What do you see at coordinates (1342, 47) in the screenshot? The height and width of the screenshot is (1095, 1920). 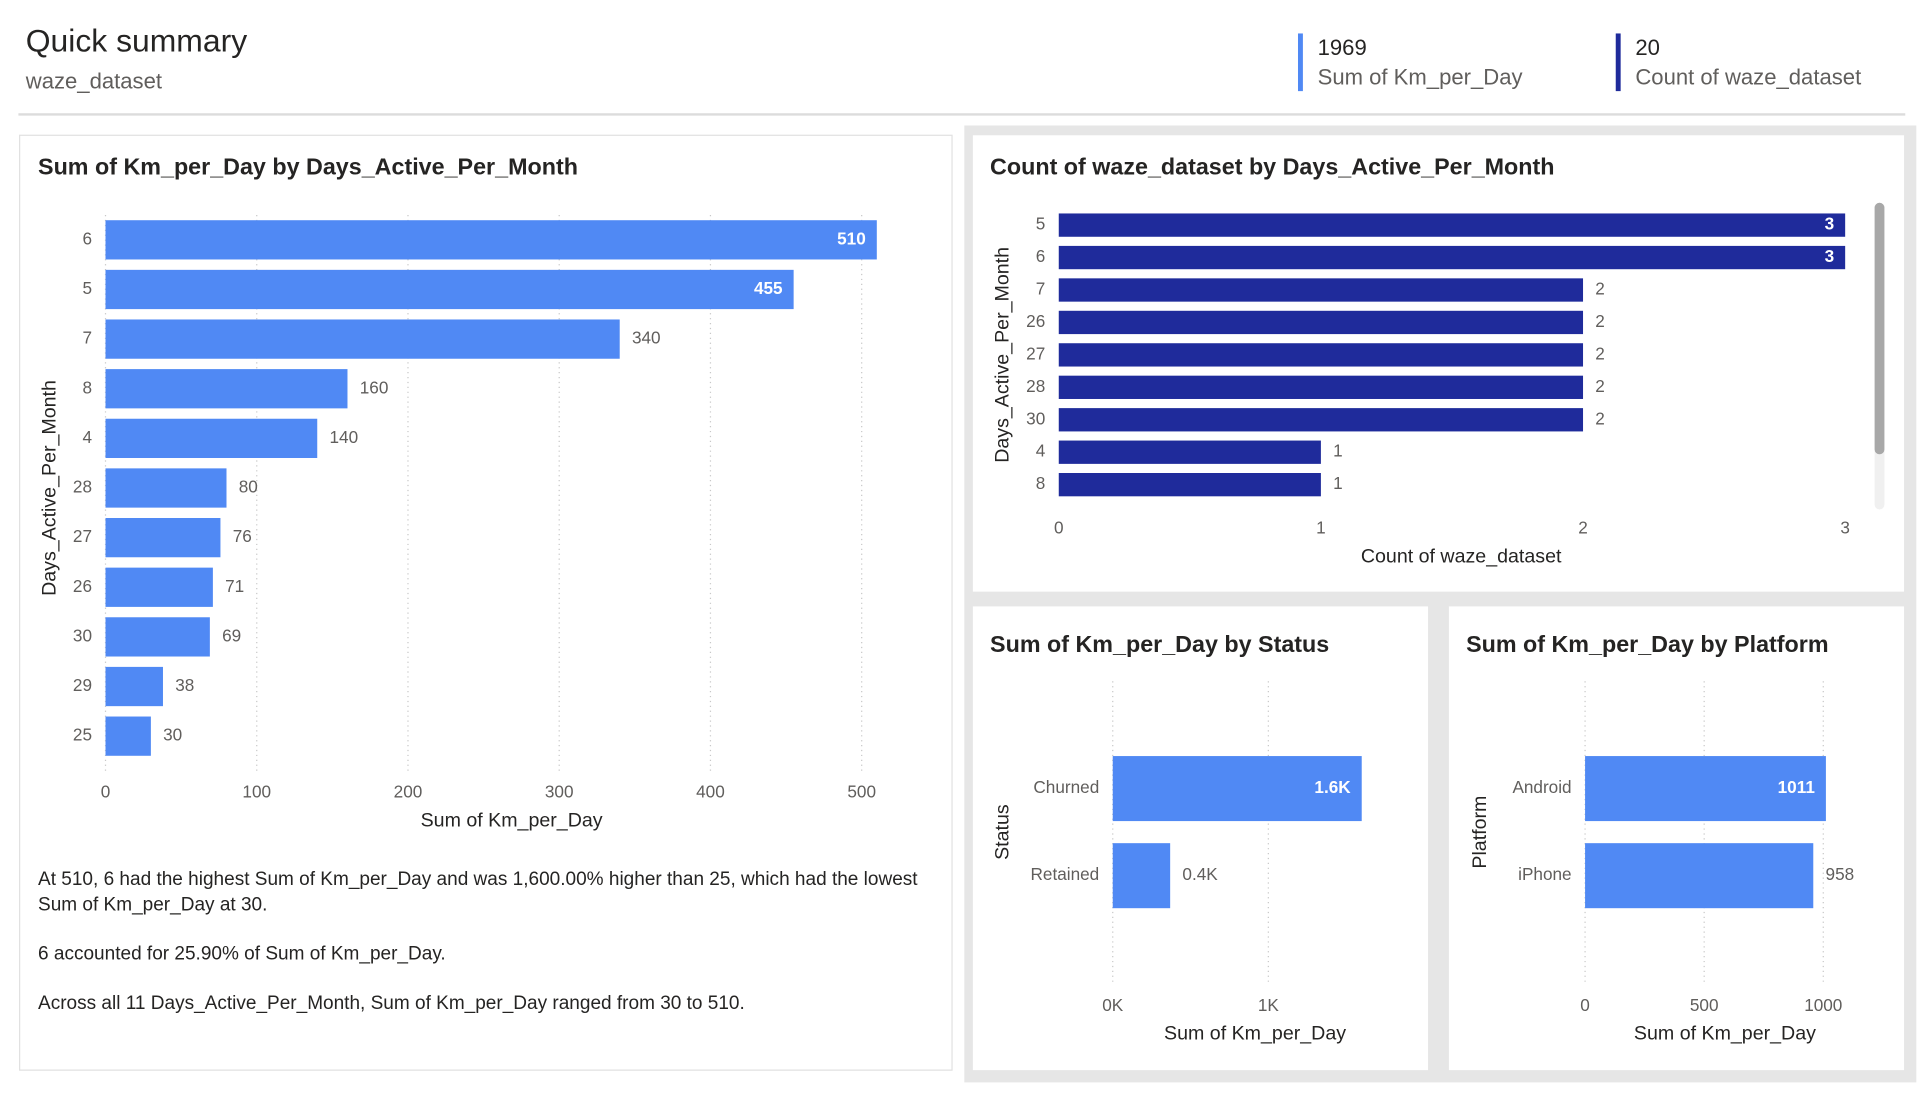 I see `card-value: 1969` at bounding box center [1342, 47].